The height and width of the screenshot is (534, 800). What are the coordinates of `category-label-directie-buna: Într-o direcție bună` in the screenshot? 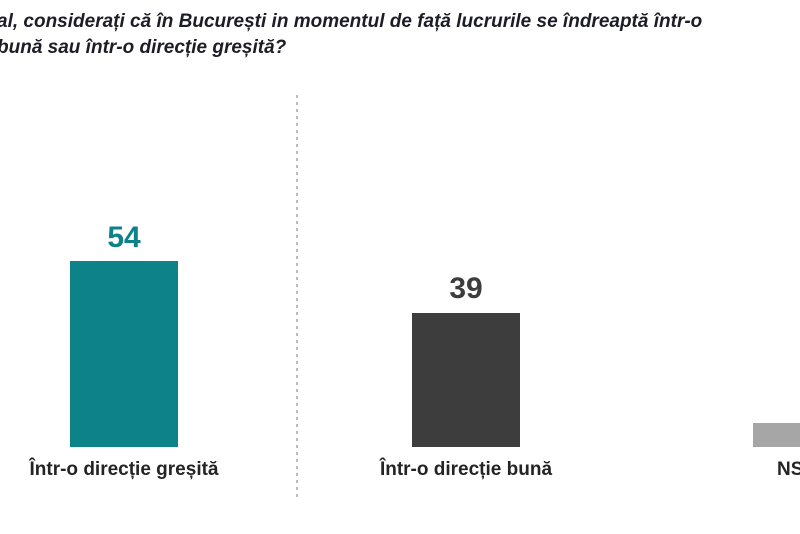 It's located at (466, 469).